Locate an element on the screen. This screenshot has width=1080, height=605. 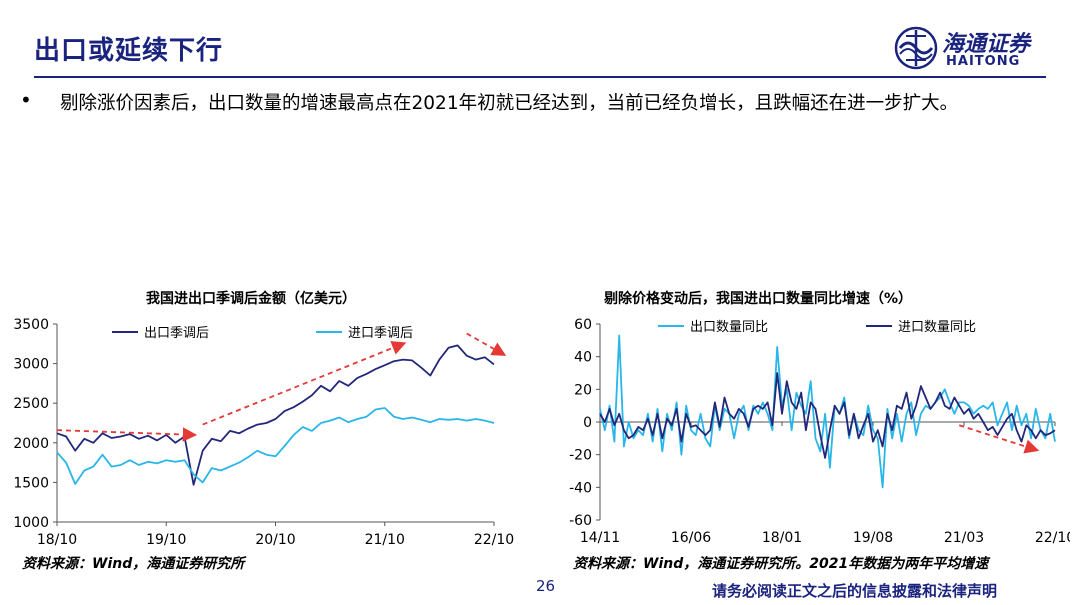
x-tick-label: 14/11 is located at coordinates (600, 538).